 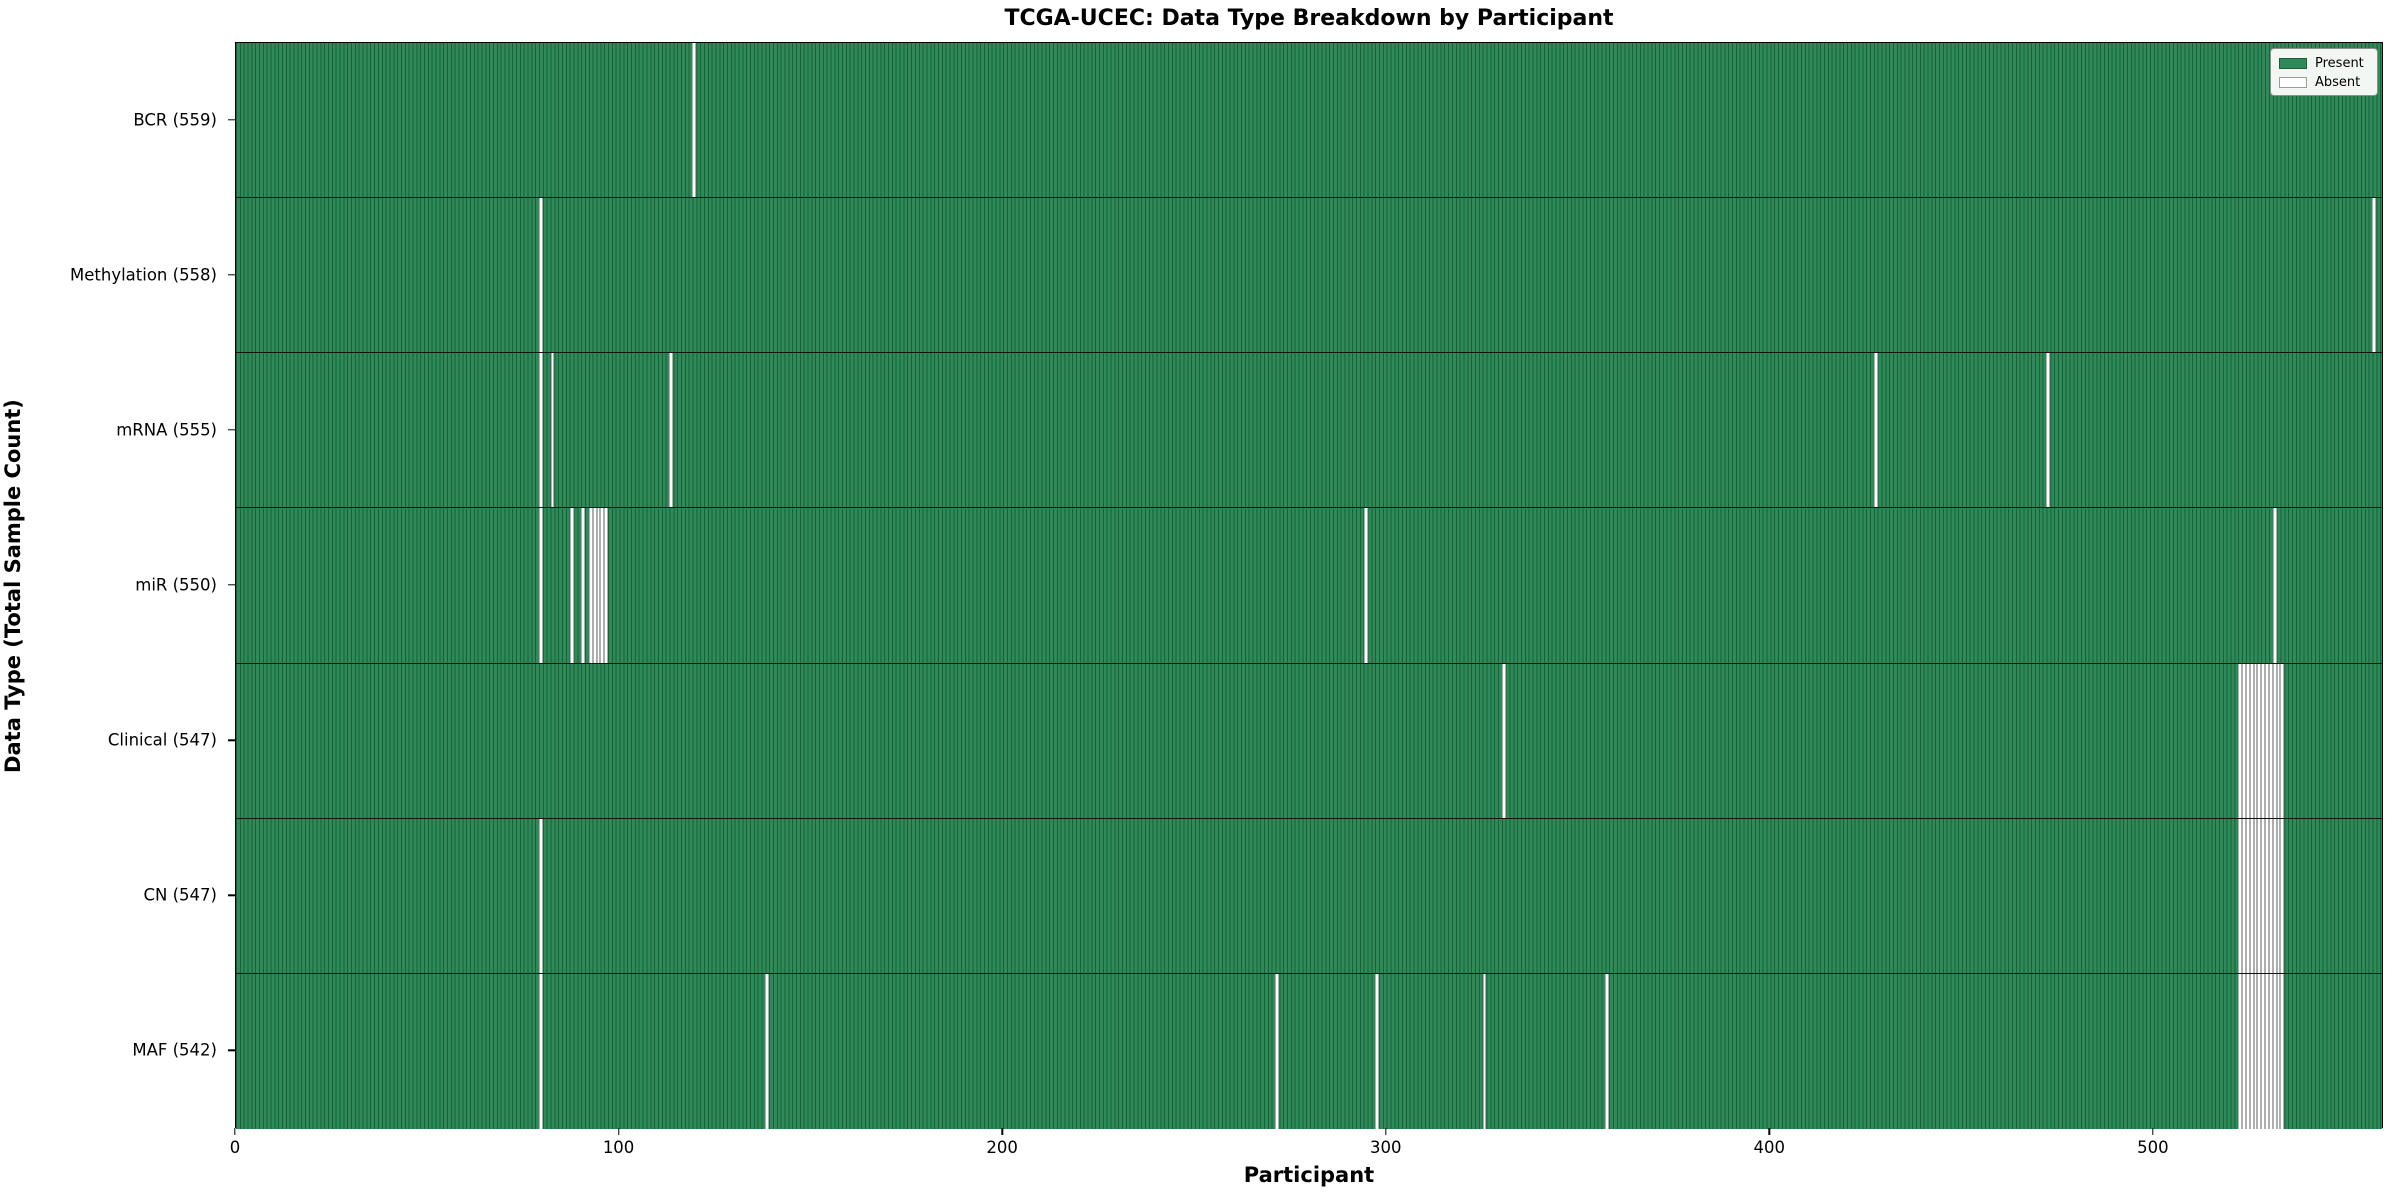 I want to click on y-tick-label-mrna: mRNA (555), so click(x=166, y=430).